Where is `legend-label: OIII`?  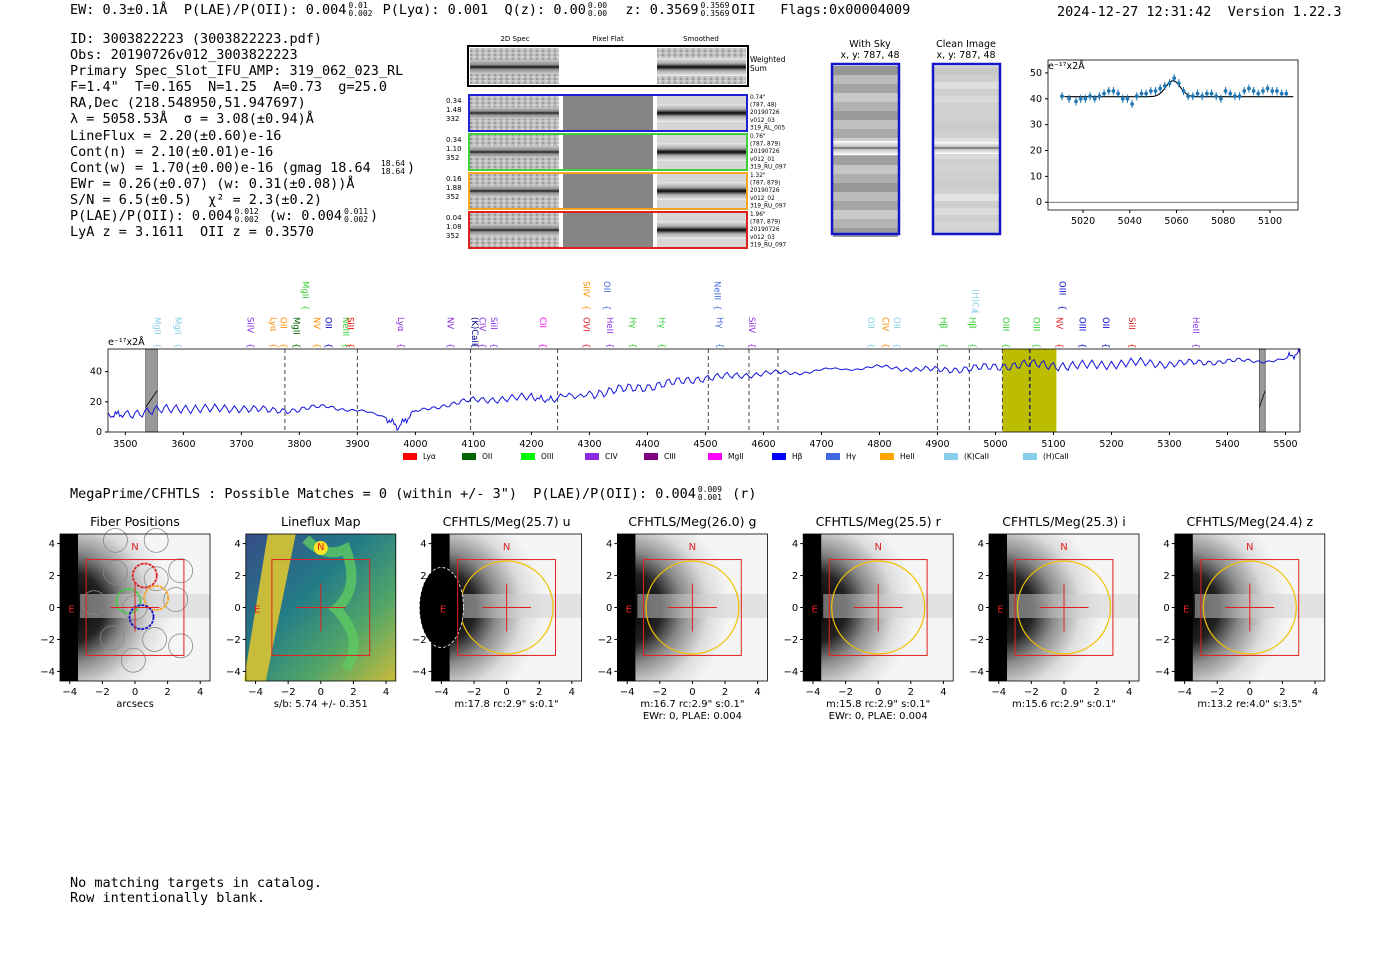 legend-label: OIII is located at coordinates (547, 456).